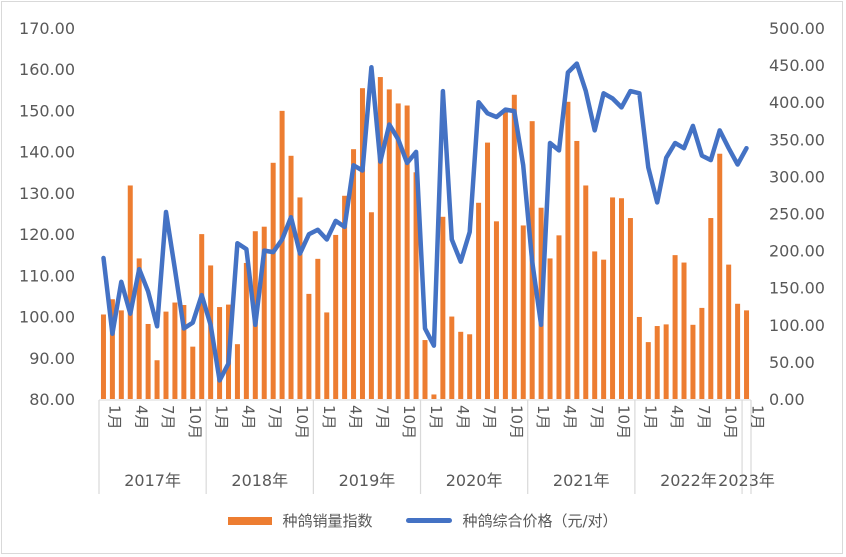 This screenshot has height=557, width=846. What do you see at coordinates (152, 480) in the screenshot?
I see `year-label: 2017年` at bounding box center [152, 480].